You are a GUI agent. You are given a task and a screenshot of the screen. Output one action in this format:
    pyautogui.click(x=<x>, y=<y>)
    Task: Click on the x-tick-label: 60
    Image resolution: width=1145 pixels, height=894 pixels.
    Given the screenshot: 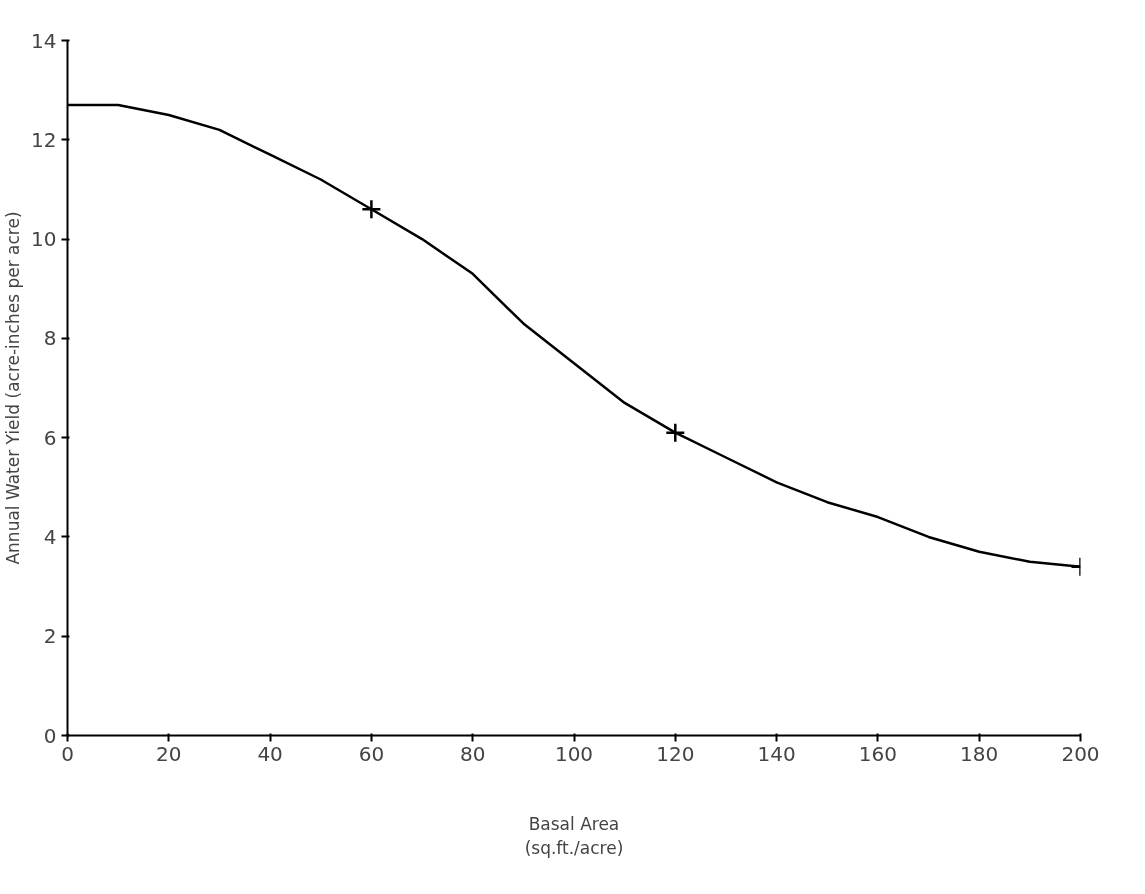 What is the action you would take?
    pyautogui.click(x=371, y=753)
    